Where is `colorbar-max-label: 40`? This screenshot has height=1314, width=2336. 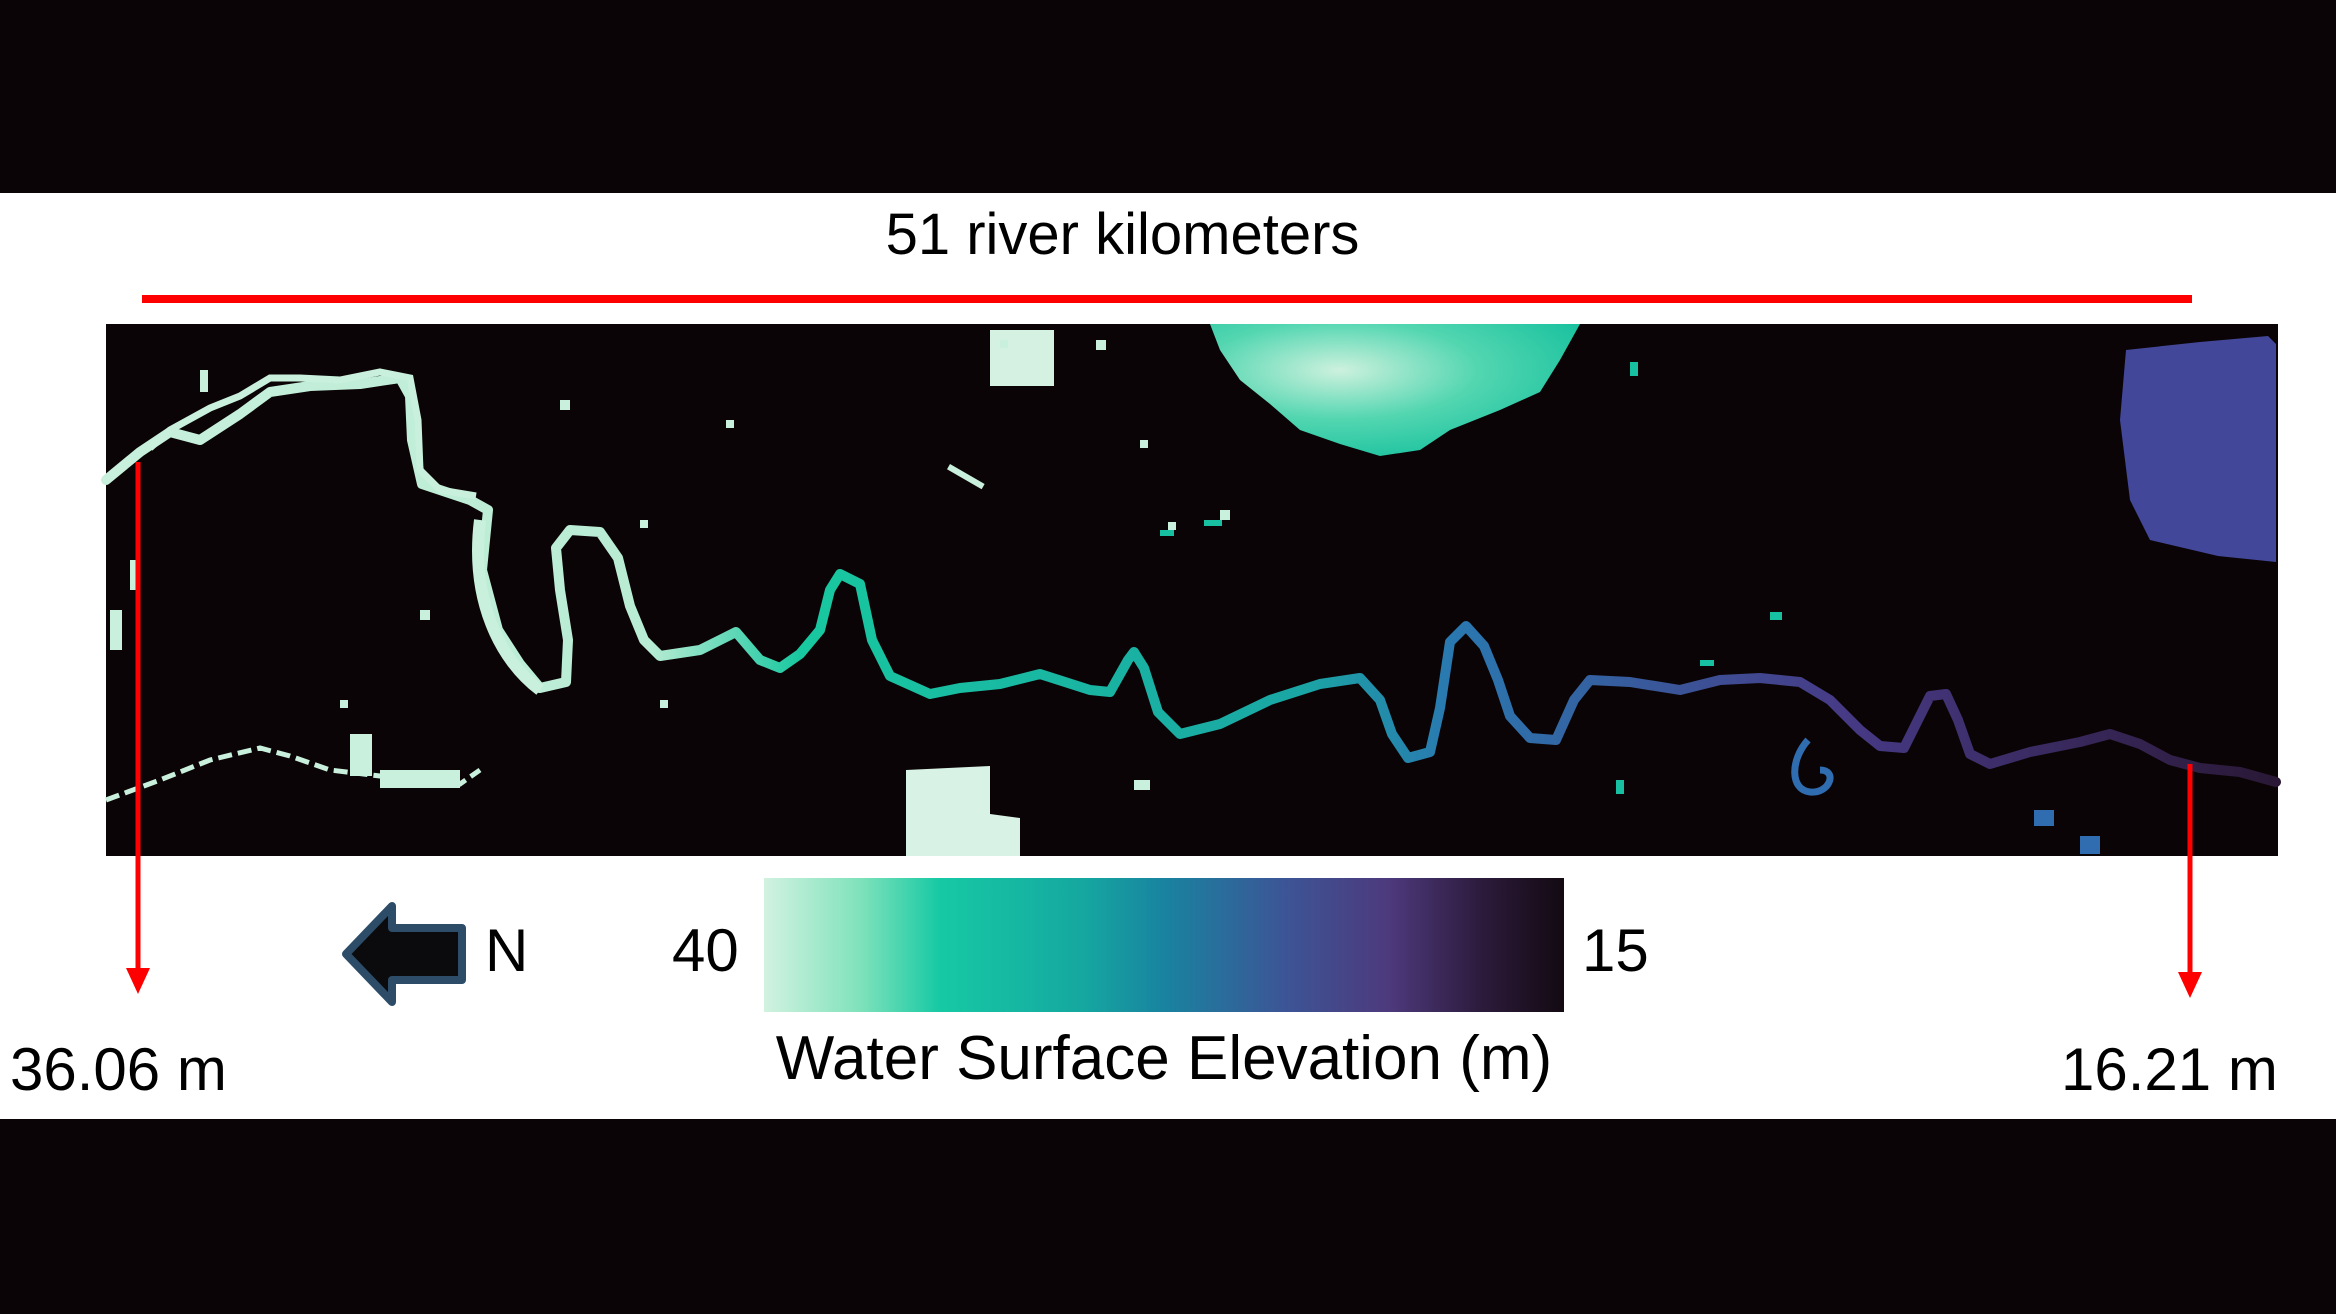 colorbar-max-label: 40 is located at coordinates (705, 950).